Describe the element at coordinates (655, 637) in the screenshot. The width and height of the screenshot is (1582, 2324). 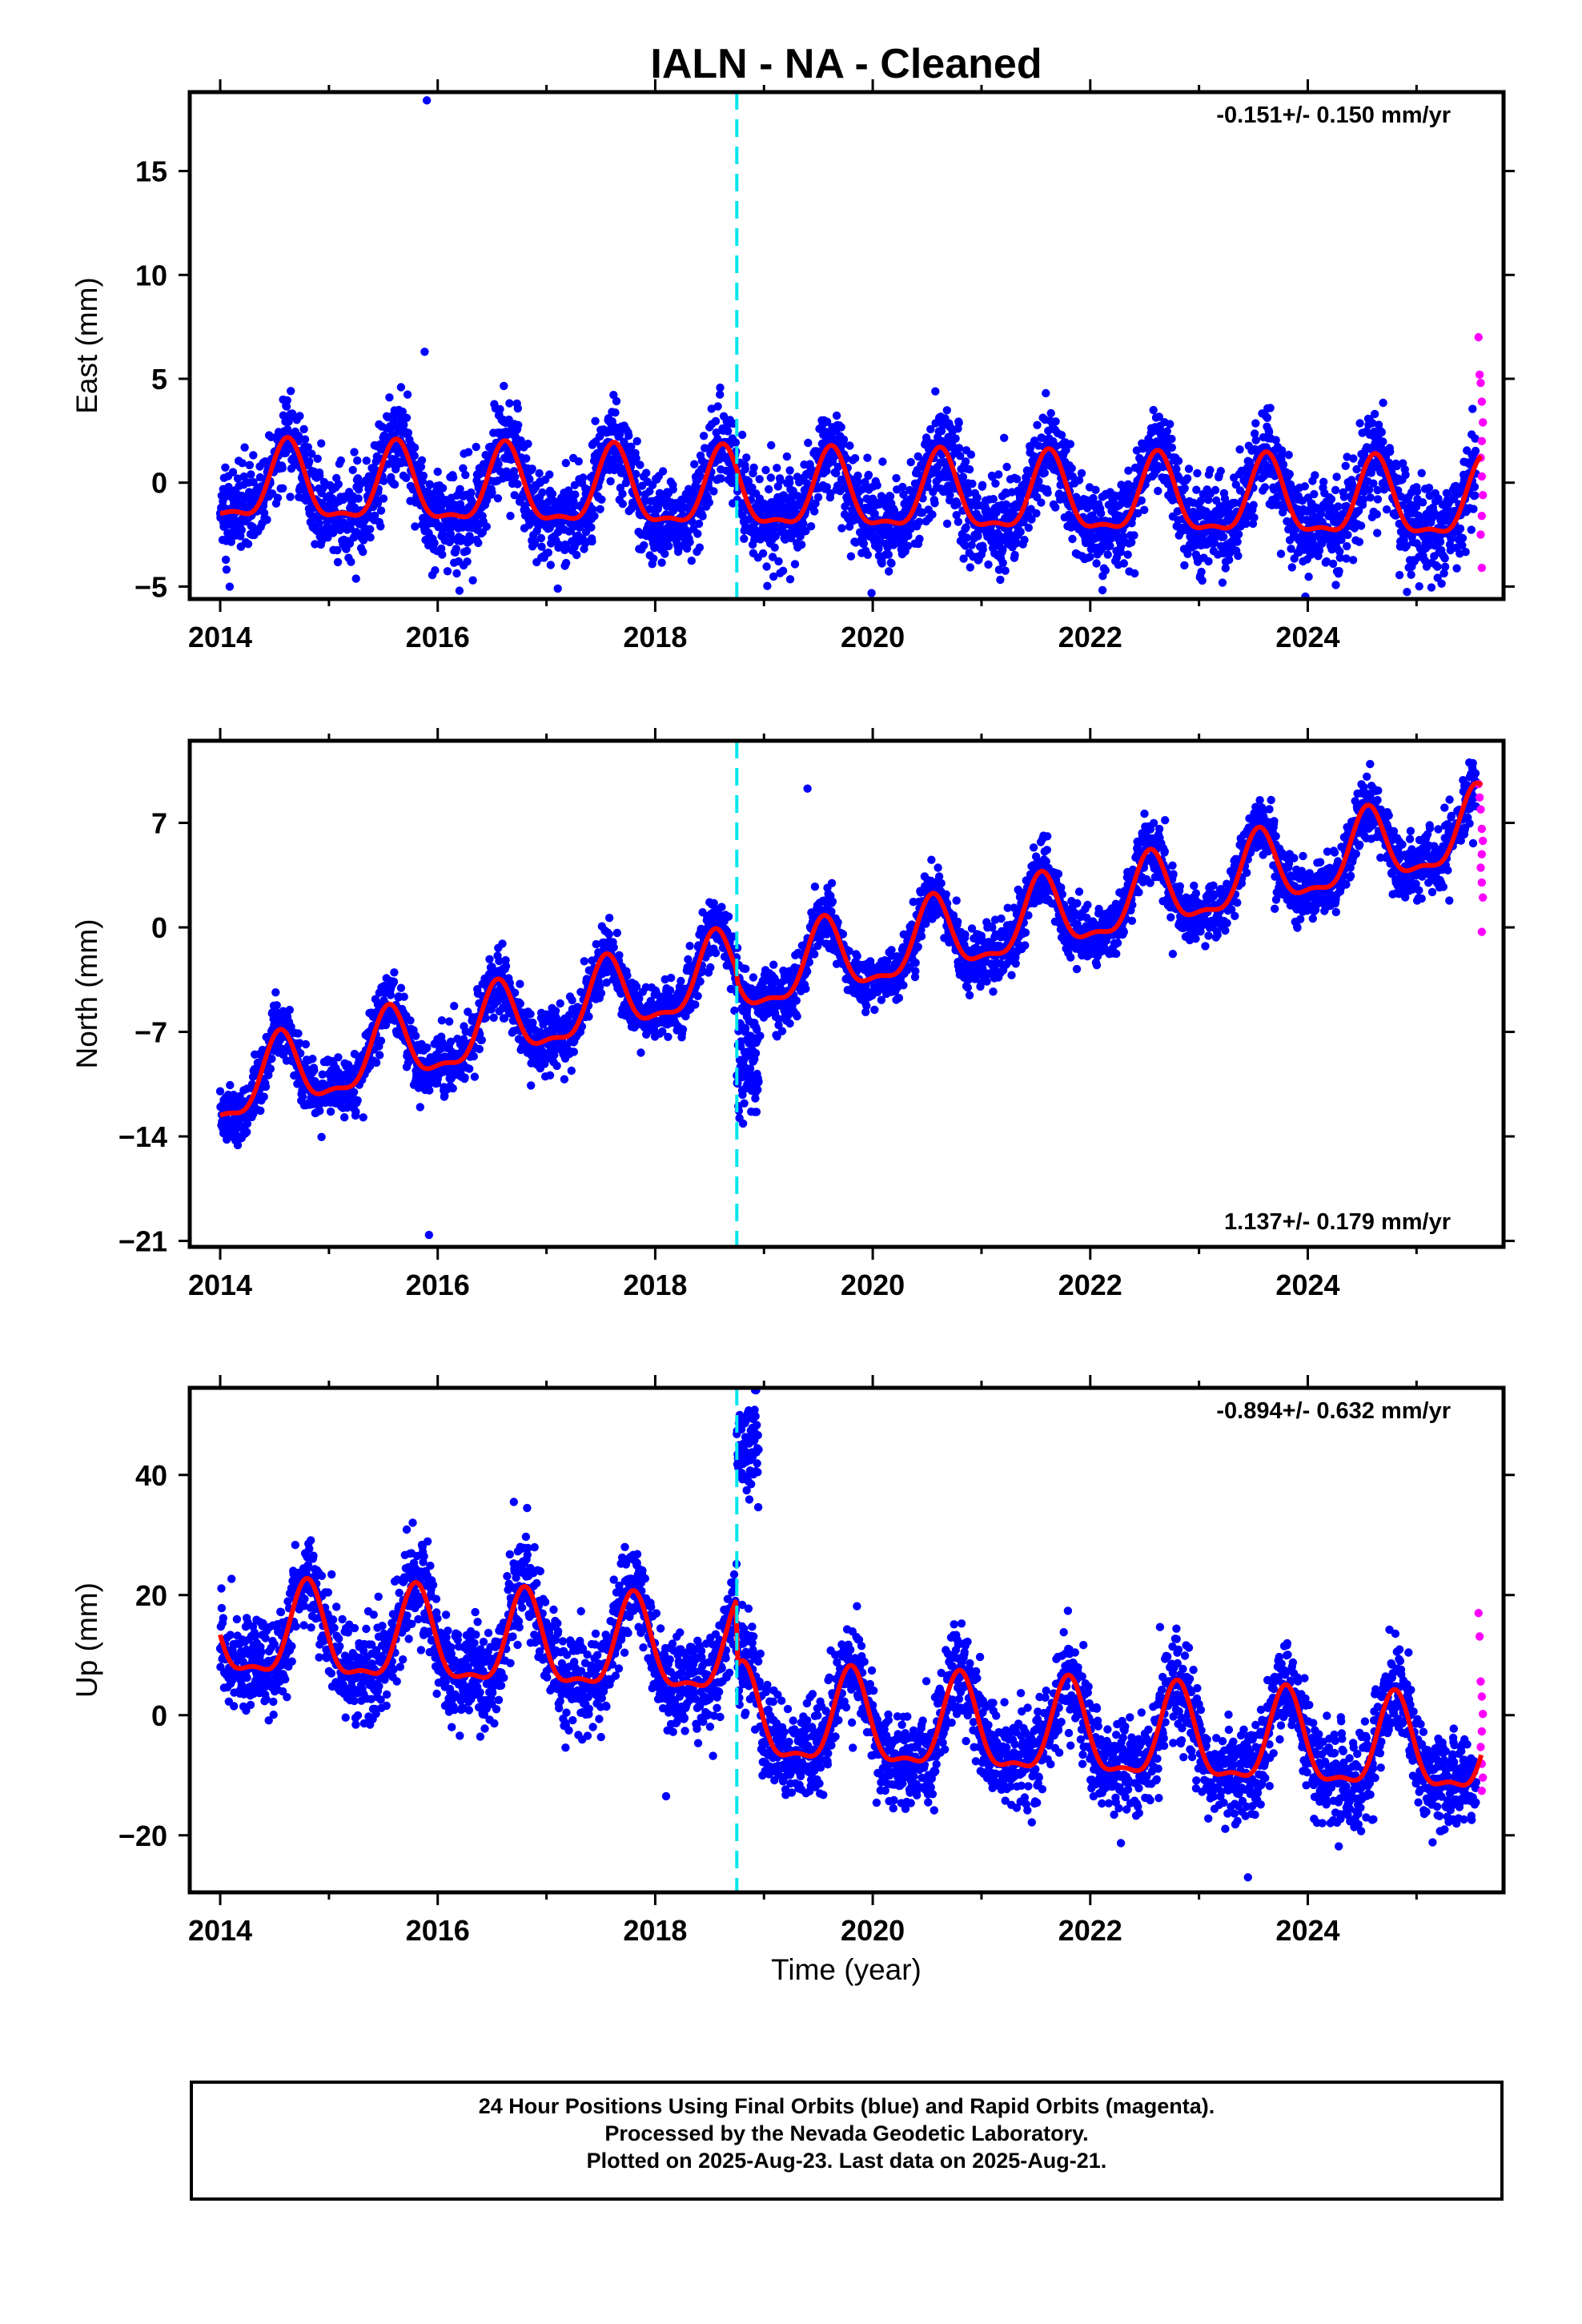
I see `x-tick-label: 2018` at that location.